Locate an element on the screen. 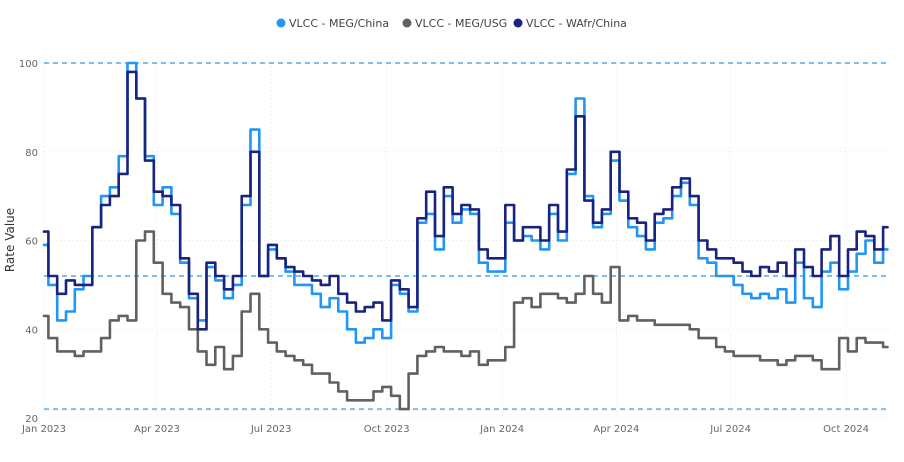 Image resolution: width=904 pixels, height=462 pixels. legend-item: VLCC - WAfr/China is located at coordinates (570, 23).